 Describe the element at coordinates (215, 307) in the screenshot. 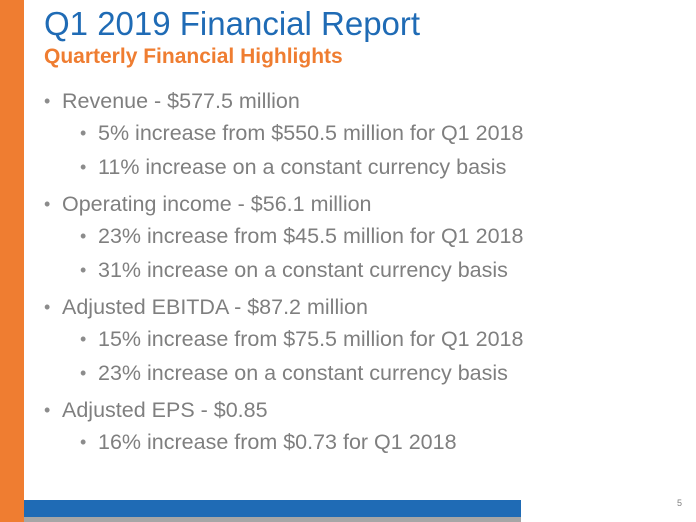

I see `bullet-text: Adjusted EBITDA - $87.2 million` at that location.